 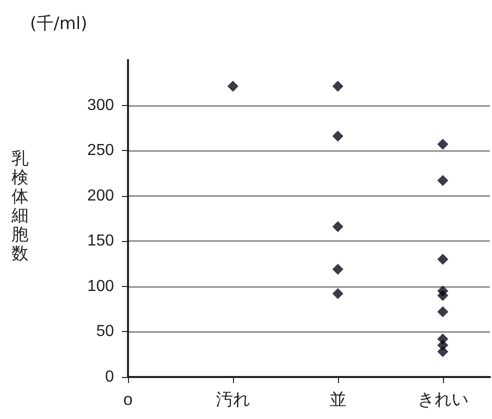 What do you see at coordinates (233, 399) in the screenshot?
I see `x-tick-label: 汚れ` at bounding box center [233, 399].